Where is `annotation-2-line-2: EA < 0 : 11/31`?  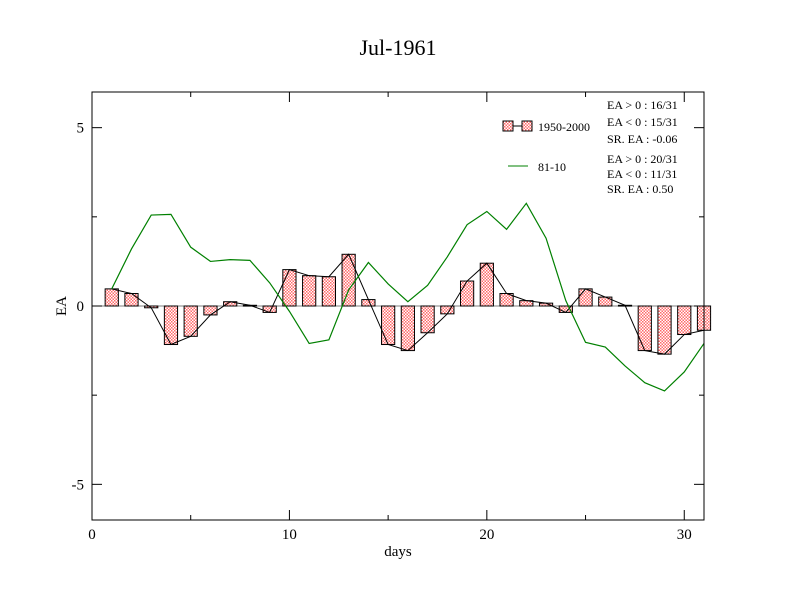
annotation-2-line-2: EA < 0 : 11/31 is located at coordinates (642, 174).